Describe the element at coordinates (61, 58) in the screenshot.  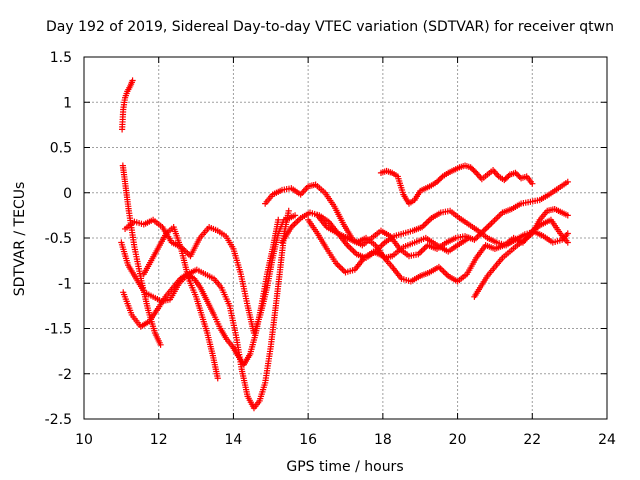
I see `y-tick-label: 1.5` at that location.